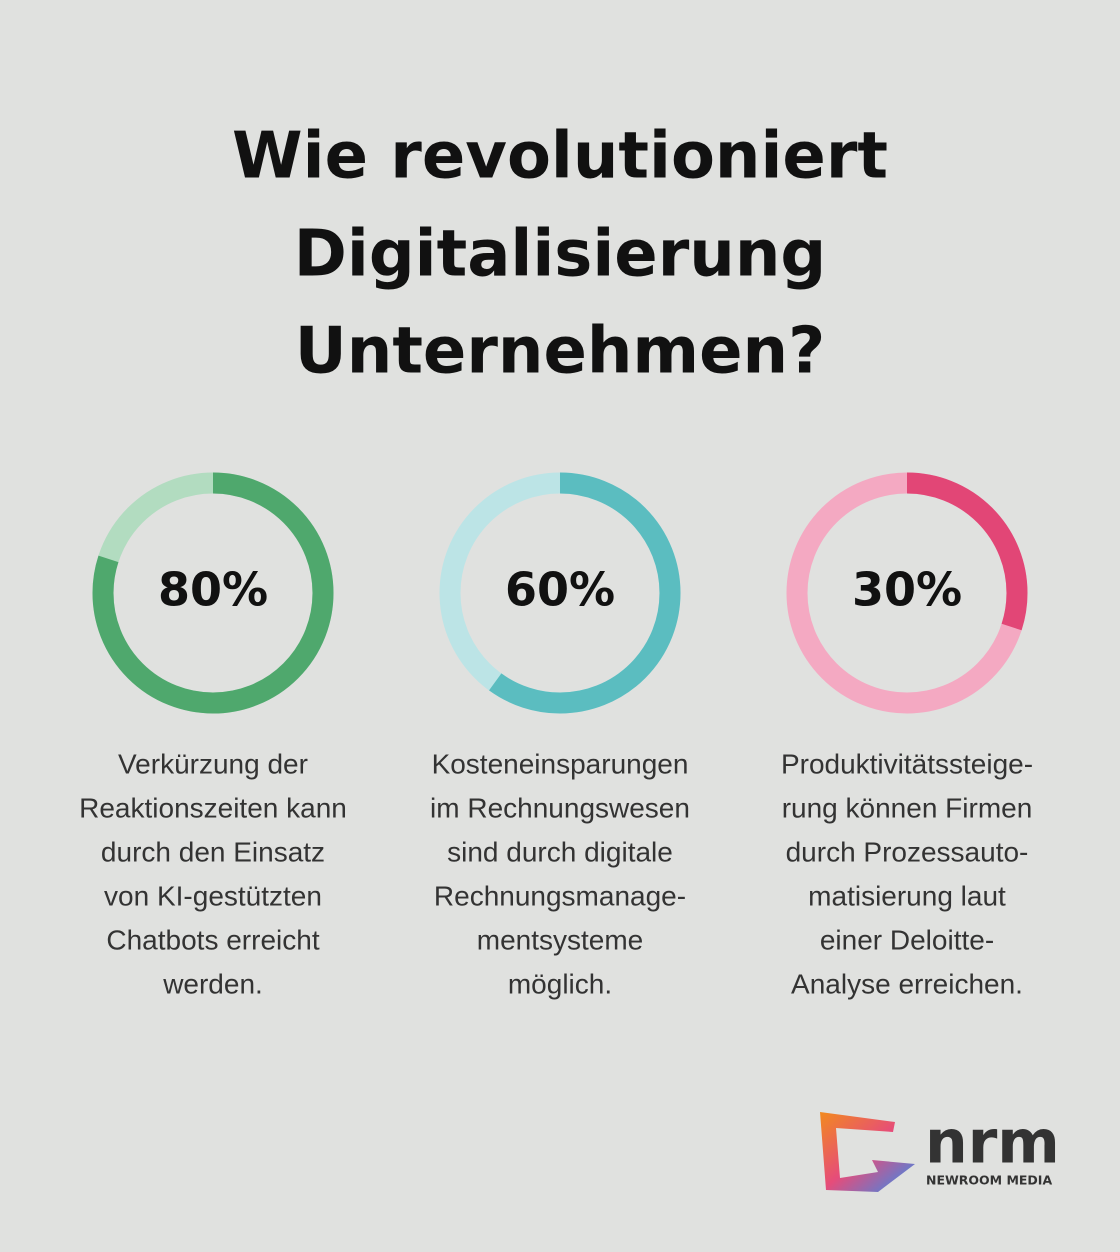  What do you see at coordinates (989, 1180) in the screenshot?
I see `logo-subtitle: NEWROOM MEDIA` at bounding box center [989, 1180].